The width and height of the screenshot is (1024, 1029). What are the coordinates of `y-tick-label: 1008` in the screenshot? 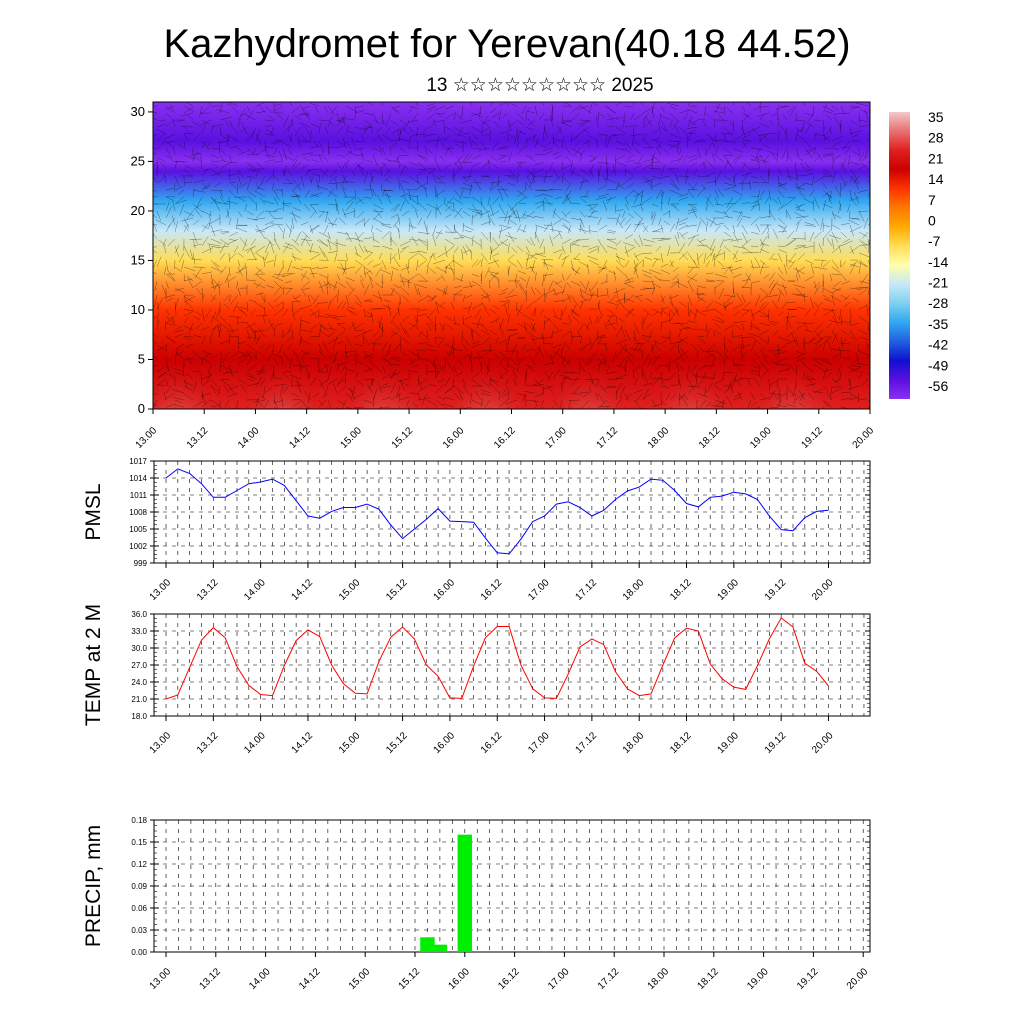 It's located at (138, 512).